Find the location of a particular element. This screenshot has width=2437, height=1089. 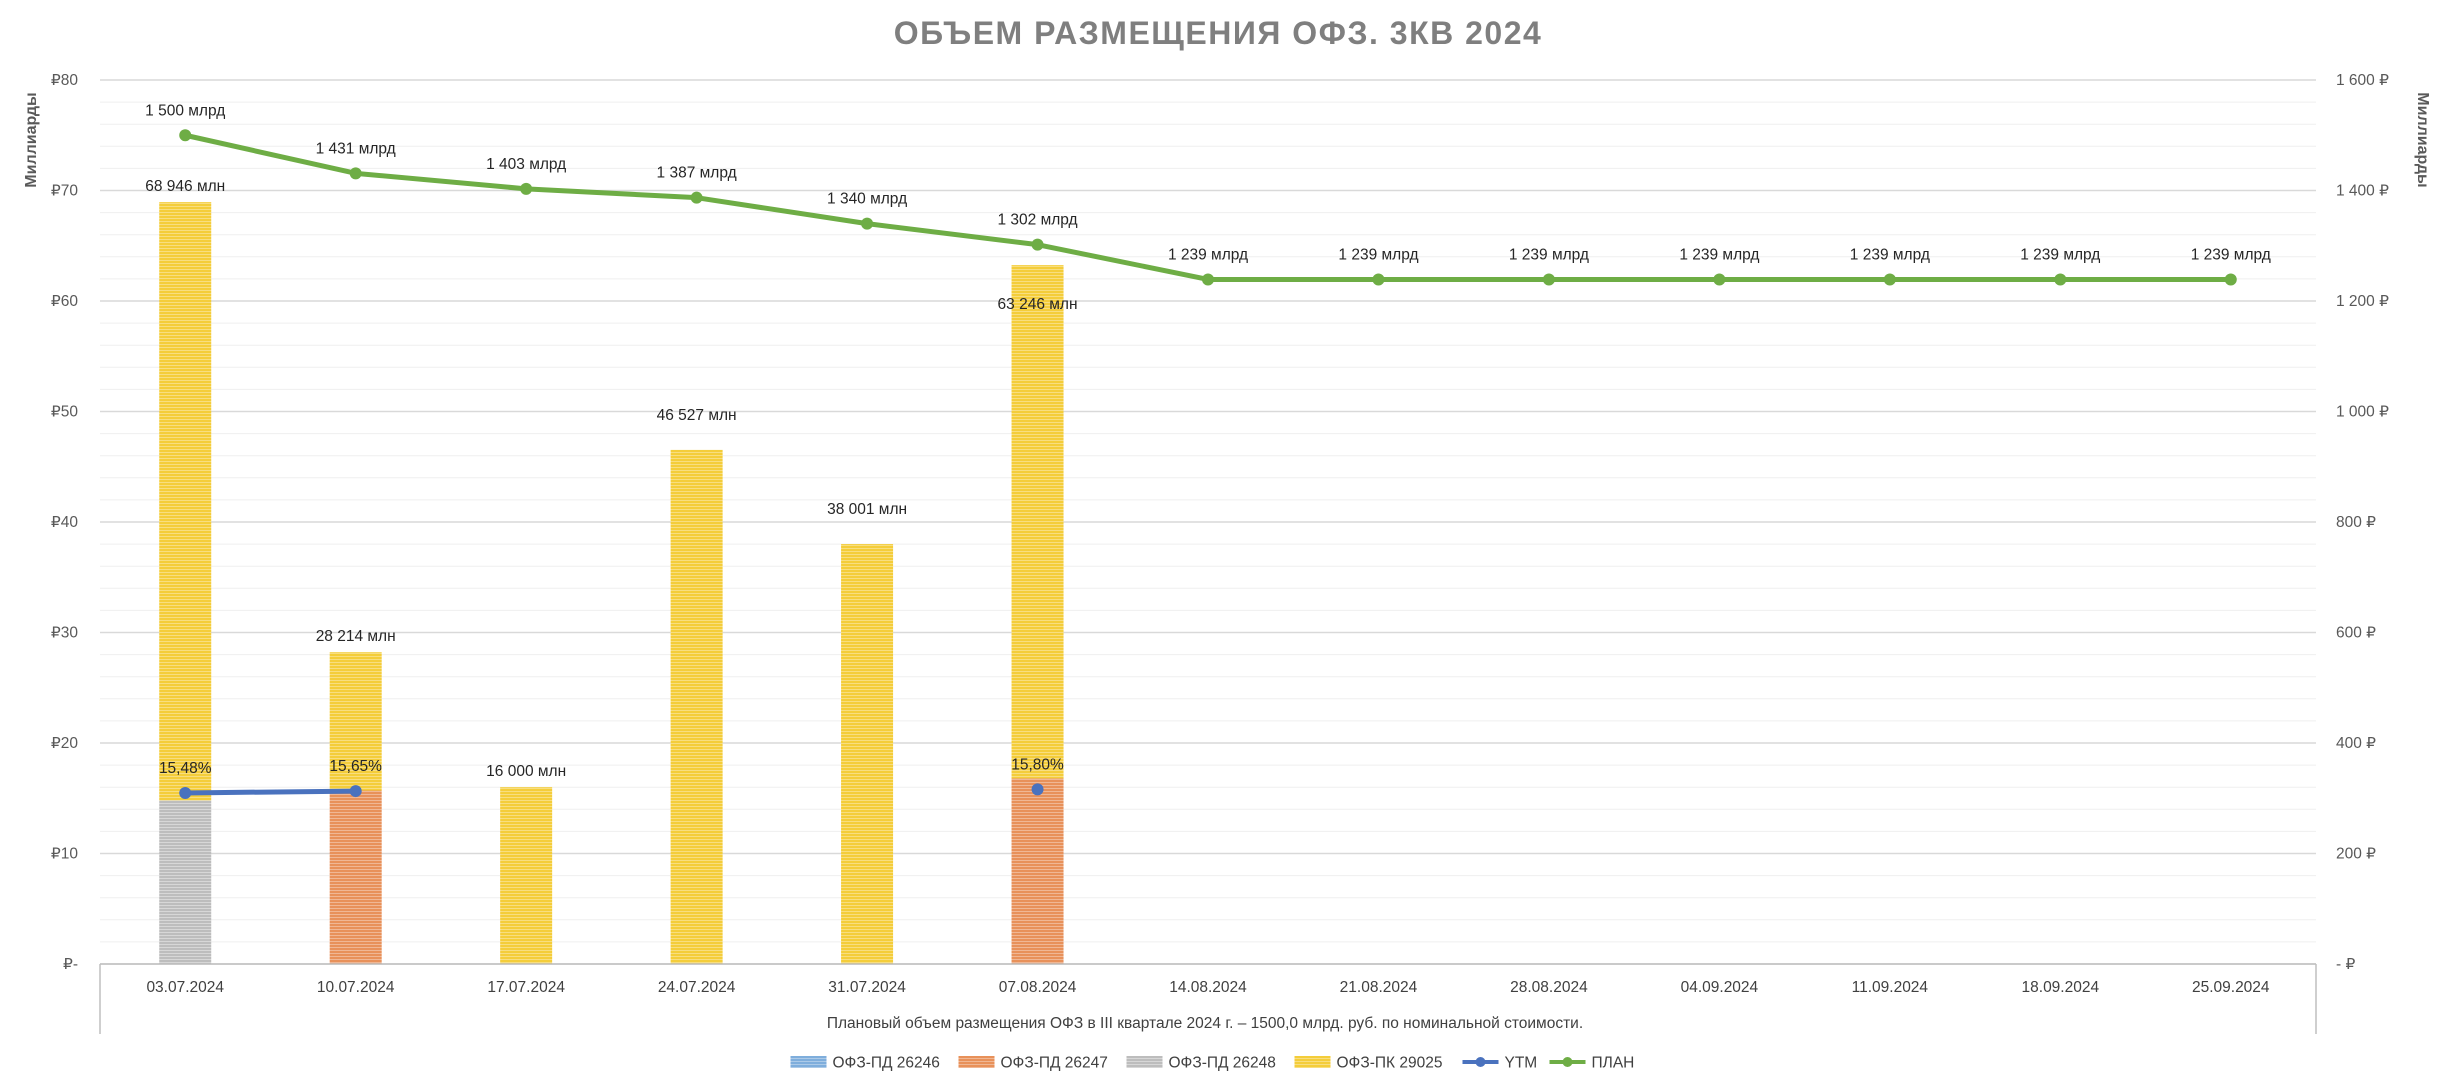

x-tick-label: 28.08.2024 is located at coordinates (1549, 987).